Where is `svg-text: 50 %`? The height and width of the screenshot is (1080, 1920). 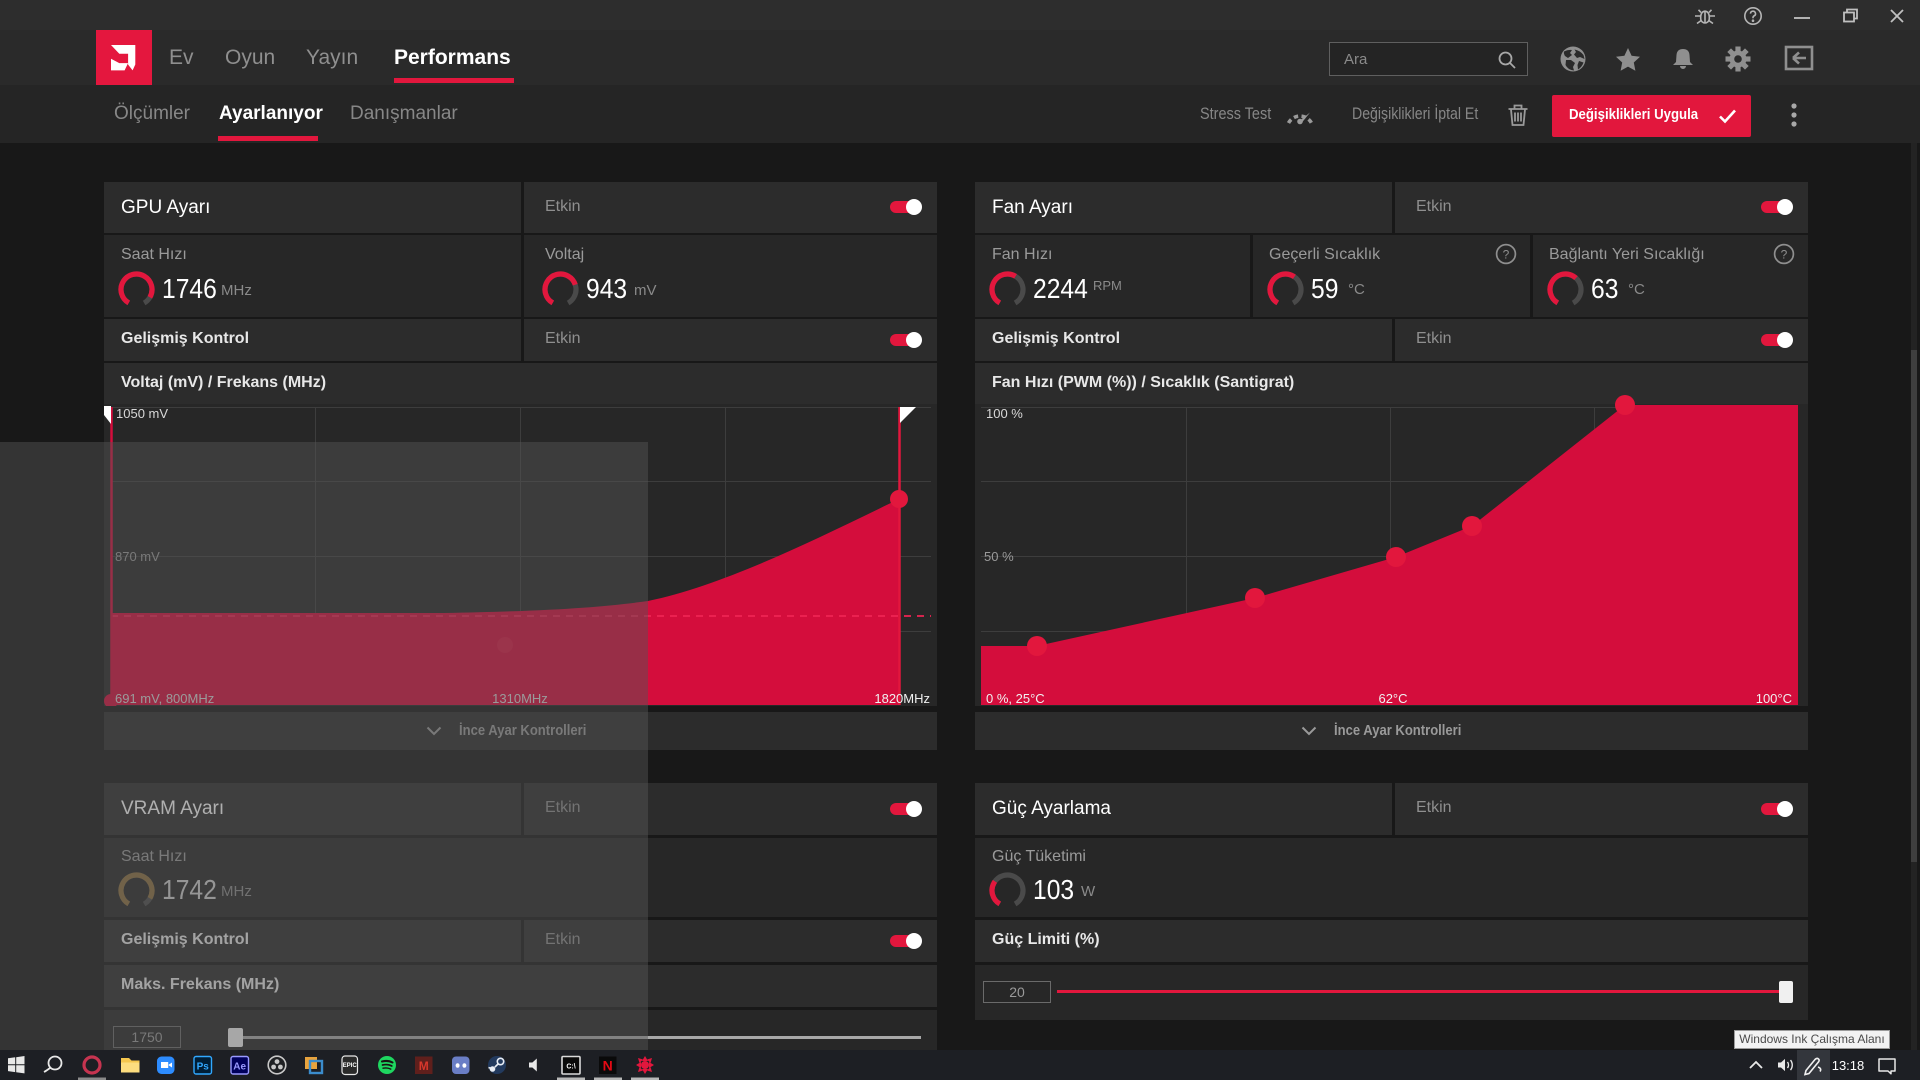 svg-text: 50 % is located at coordinates (999, 556).